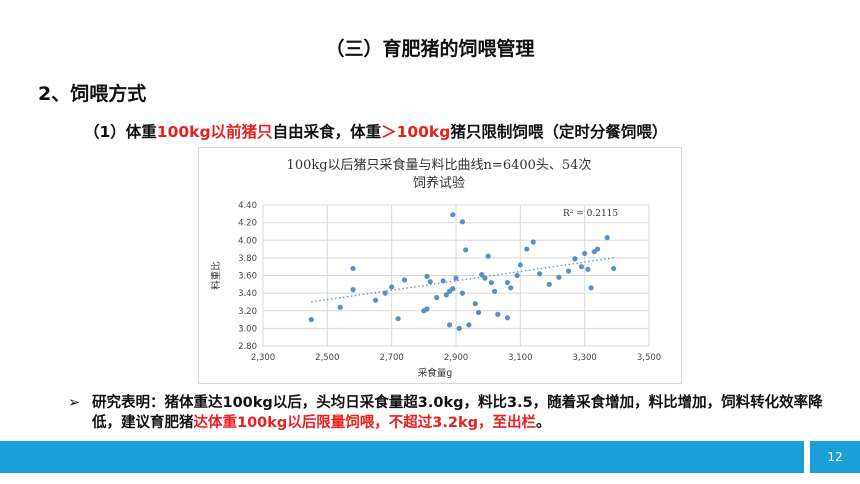 The image size is (860, 484). I want to click on y-tick-label: 3.40, so click(247, 294).